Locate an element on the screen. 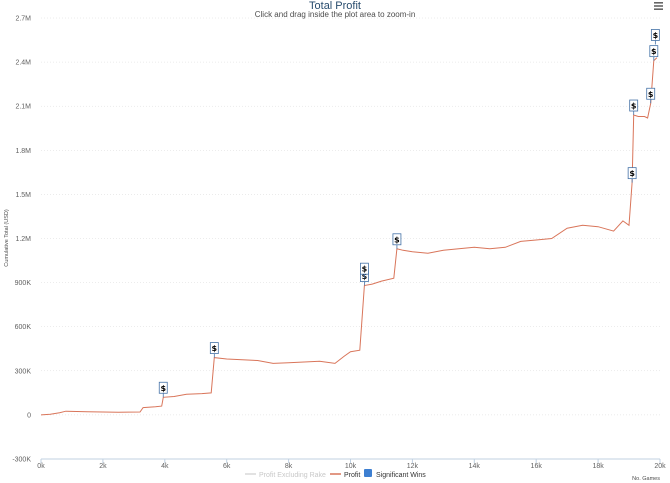 The image size is (670, 483). x-axis-title: No. Games is located at coordinates (646, 479).